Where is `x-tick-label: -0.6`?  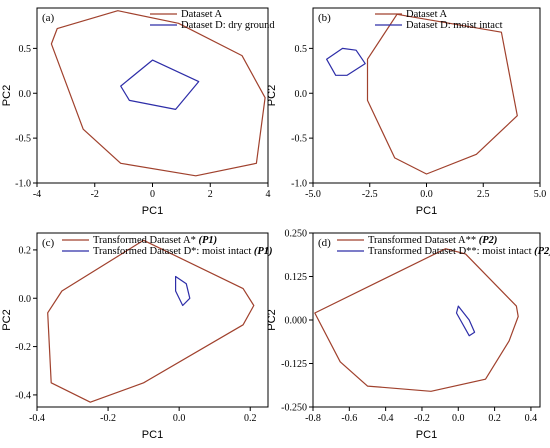 x-tick-label: -0.6 is located at coordinates (349, 418).